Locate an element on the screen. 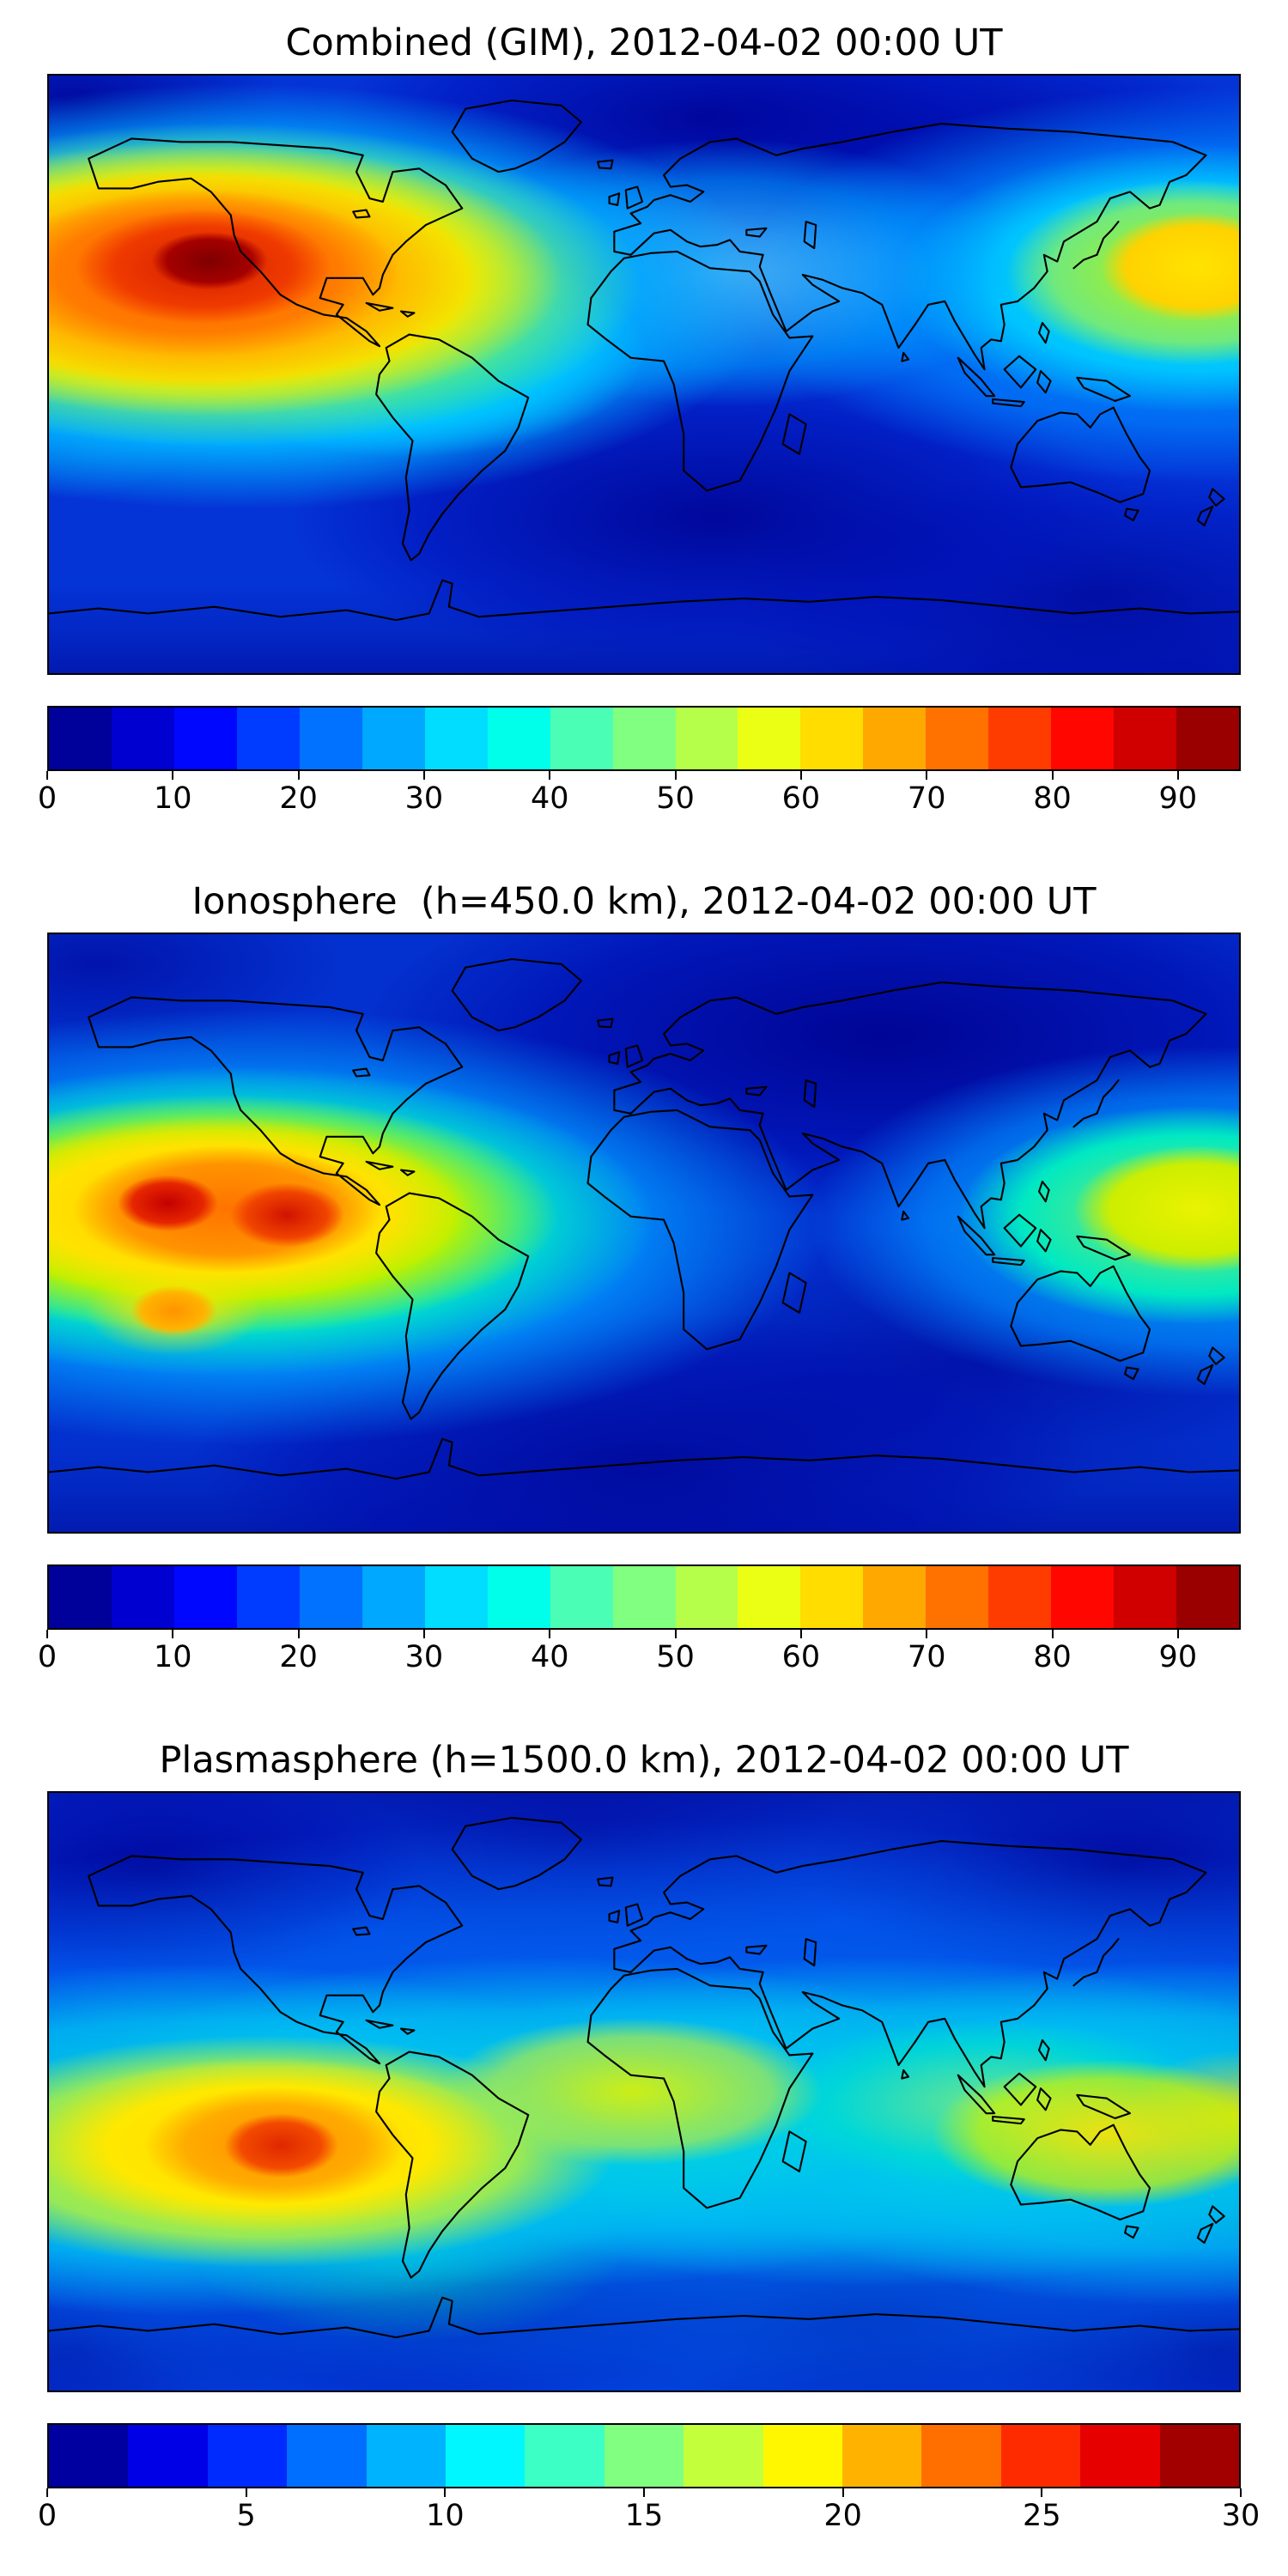 The height and width of the screenshot is (2576, 1288). colorbar-ticks: 0 5 10 15 20 25 30 is located at coordinates (649, 2514).